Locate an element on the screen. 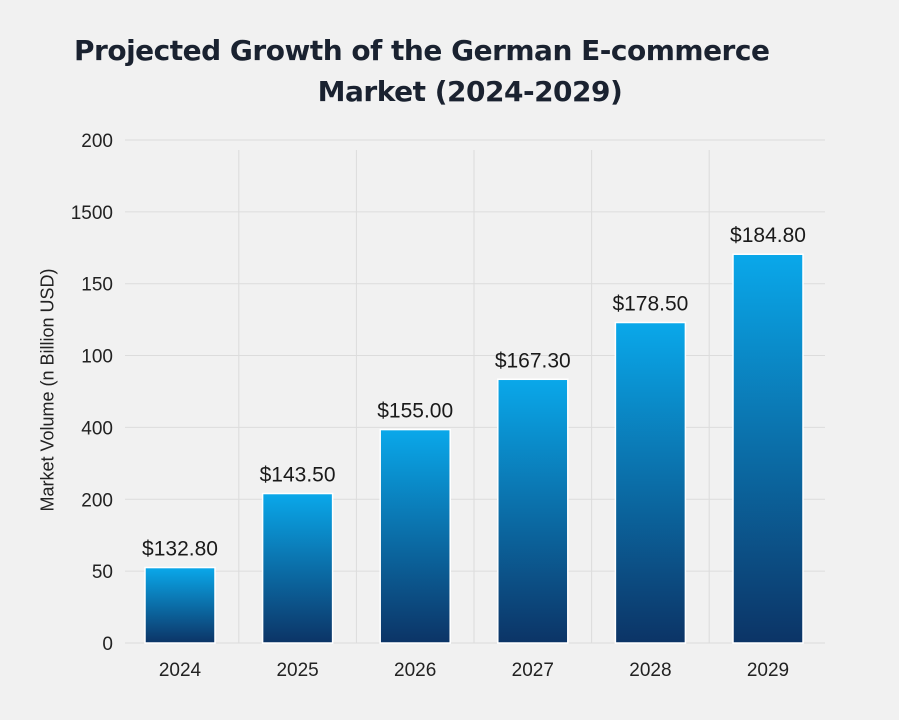 Image resolution: width=899 pixels, height=720 pixels. bar-2029 is located at coordinates (768, 448).